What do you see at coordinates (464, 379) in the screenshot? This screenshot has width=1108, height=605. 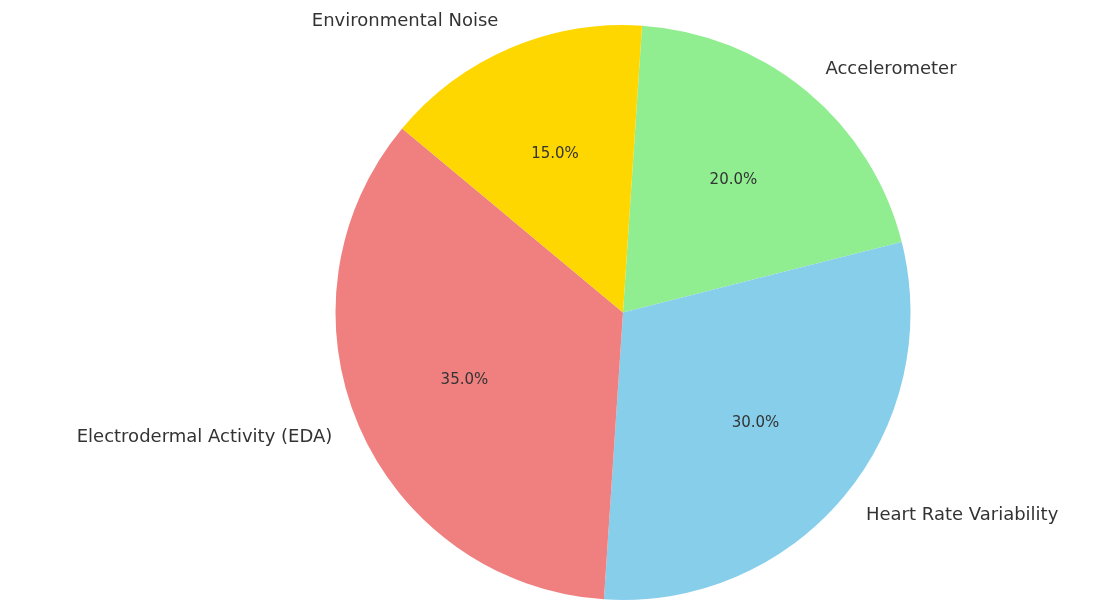 I see `data-label: 35.0%` at bounding box center [464, 379].